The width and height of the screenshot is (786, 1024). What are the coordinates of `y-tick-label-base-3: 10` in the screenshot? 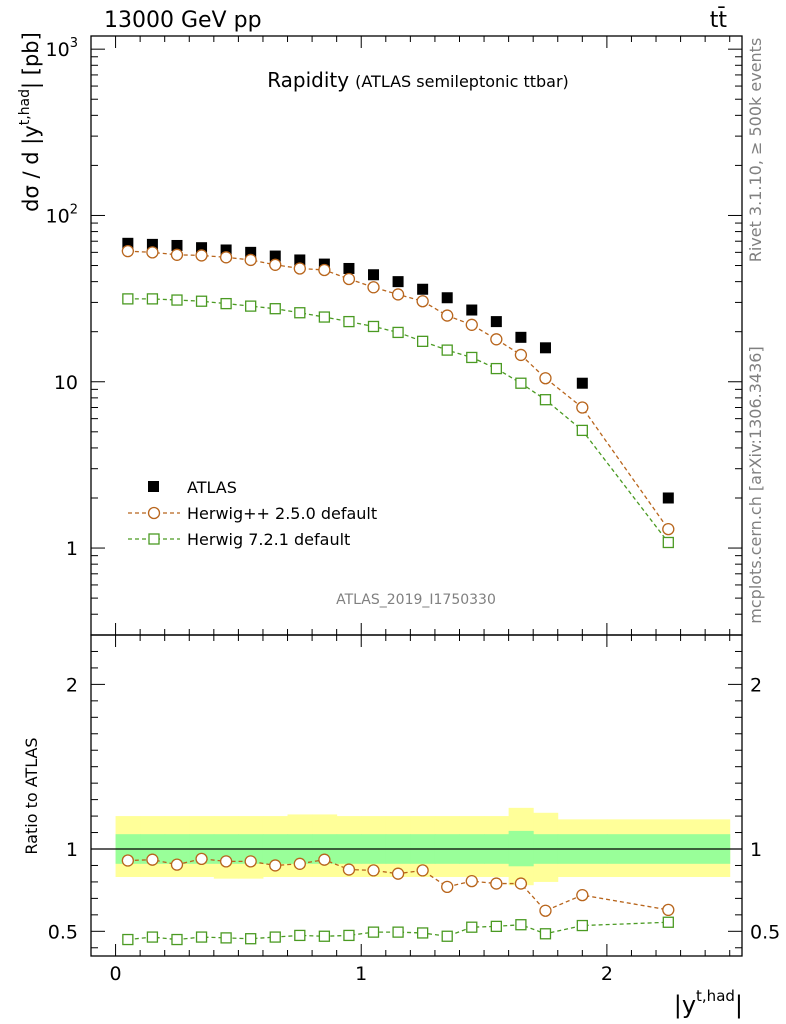 It's located at (58, 50).